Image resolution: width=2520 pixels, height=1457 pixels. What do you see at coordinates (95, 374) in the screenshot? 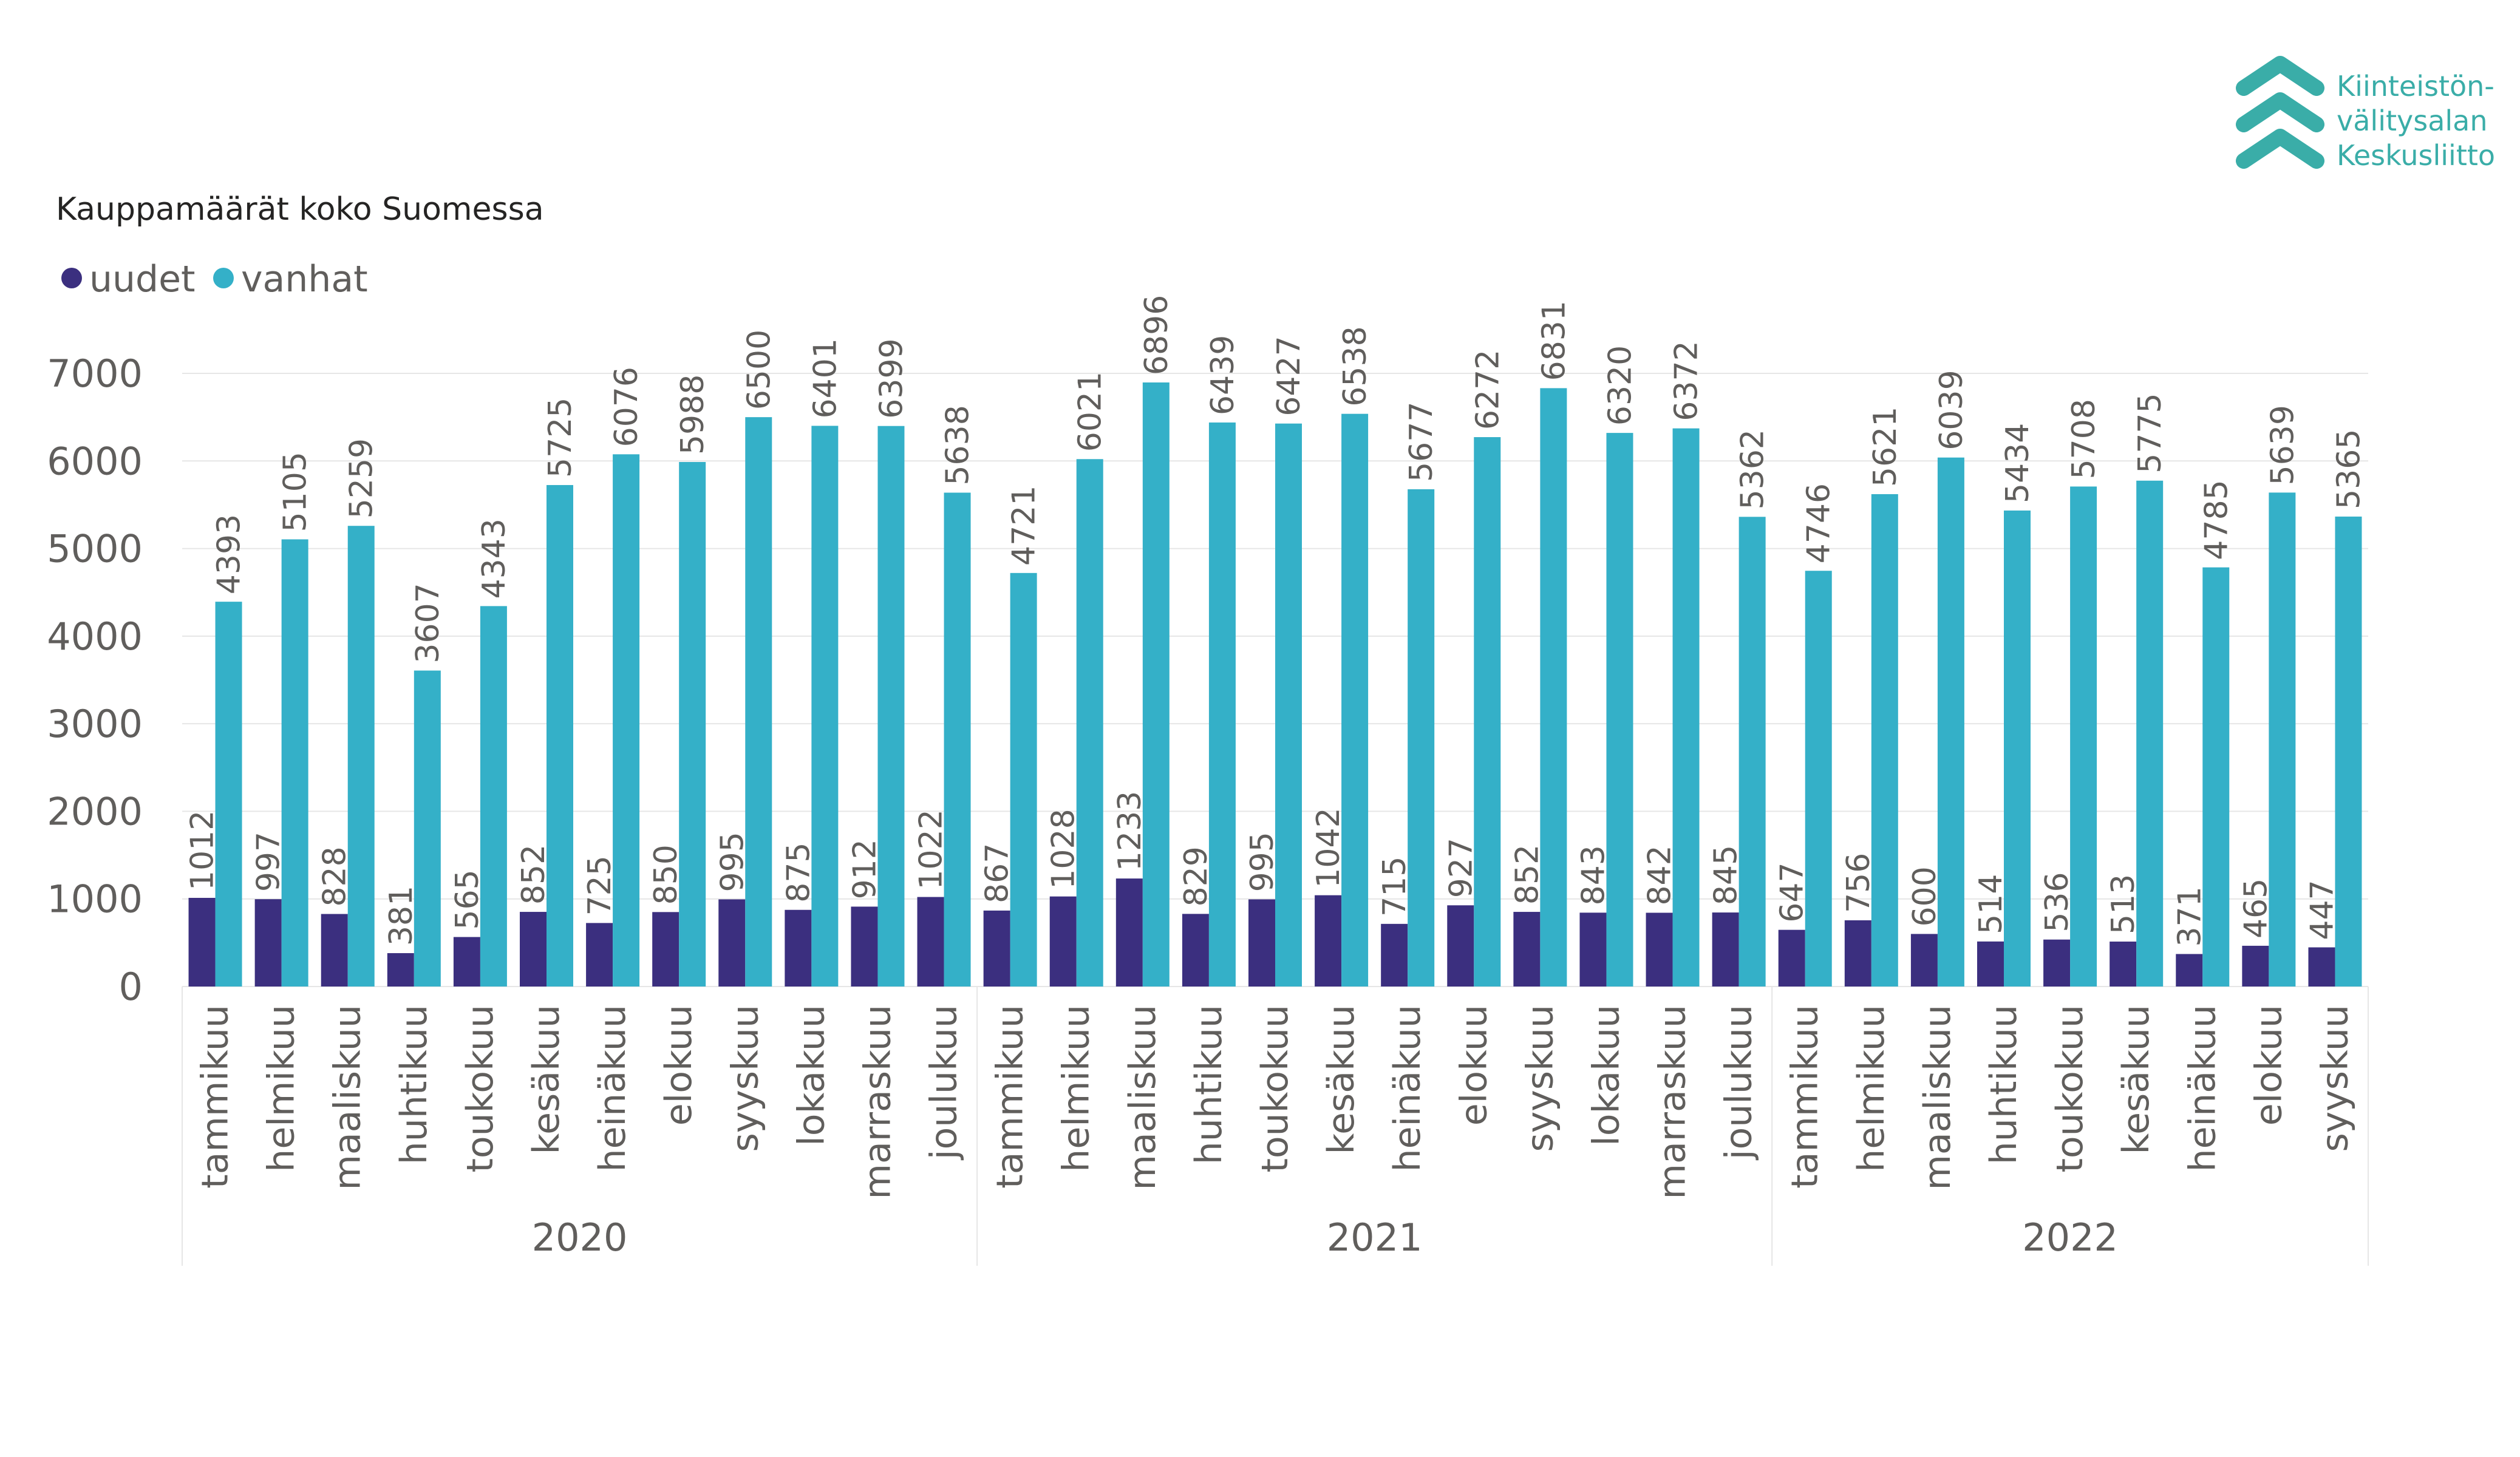
I see `y-tick-label: 7000` at bounding box center [95, 374].